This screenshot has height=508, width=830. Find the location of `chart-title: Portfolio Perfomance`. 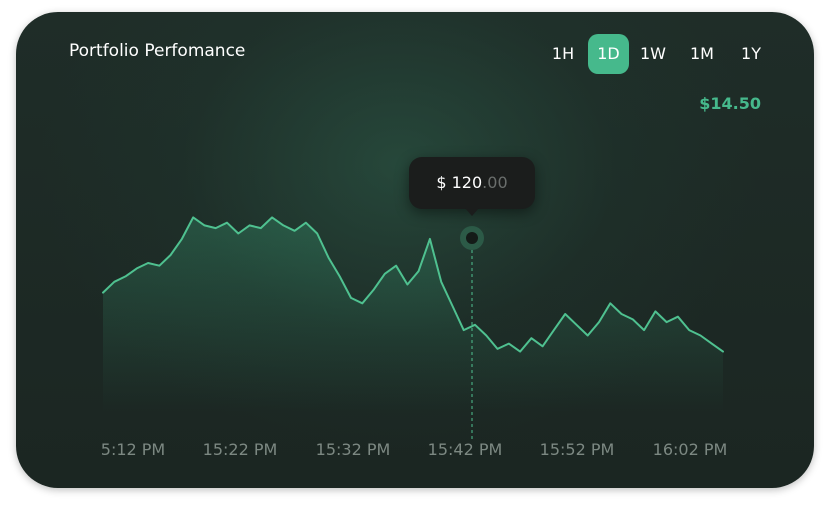

chart-title: Portfolio Perfomance is located at coordinates (157, 51).